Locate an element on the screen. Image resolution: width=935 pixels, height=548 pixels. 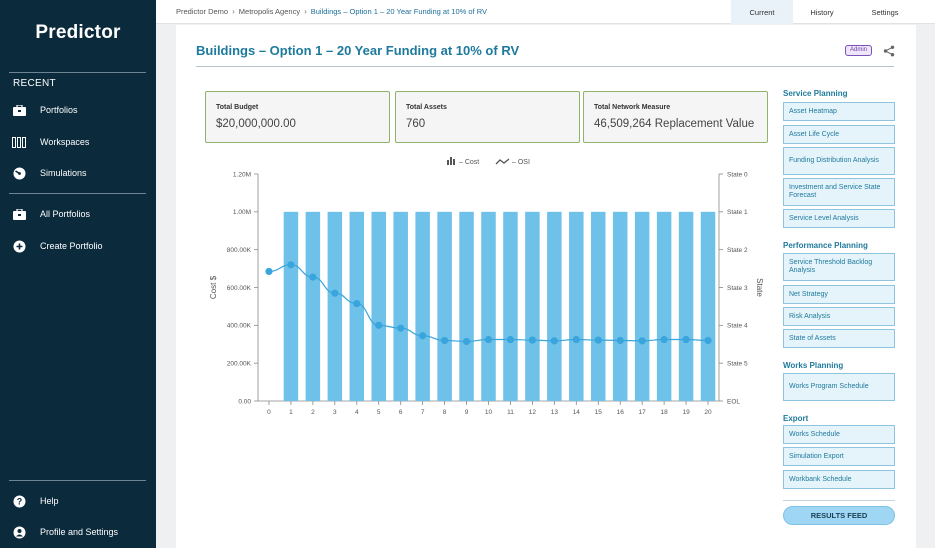
service-level-analysis-button: Service Level Analysis is located at coordinates (839, 218).